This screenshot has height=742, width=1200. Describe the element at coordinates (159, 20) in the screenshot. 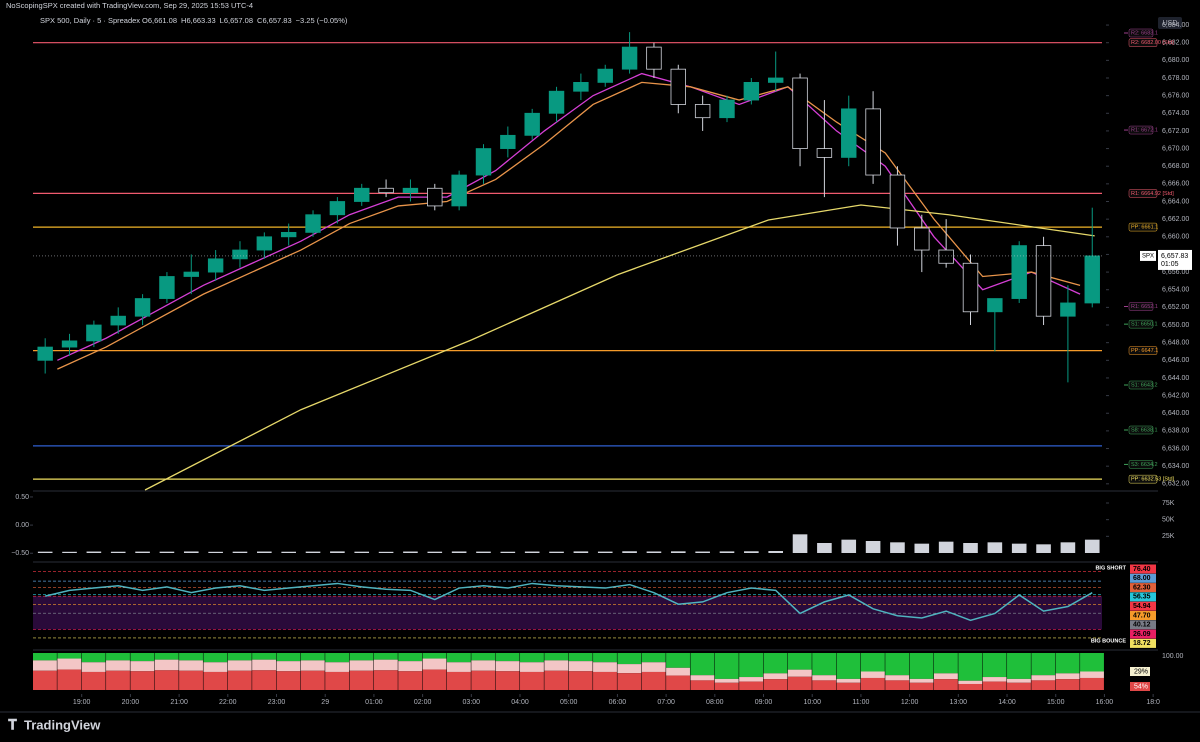

I see `ohlc-value: O6,661.08` at that location.